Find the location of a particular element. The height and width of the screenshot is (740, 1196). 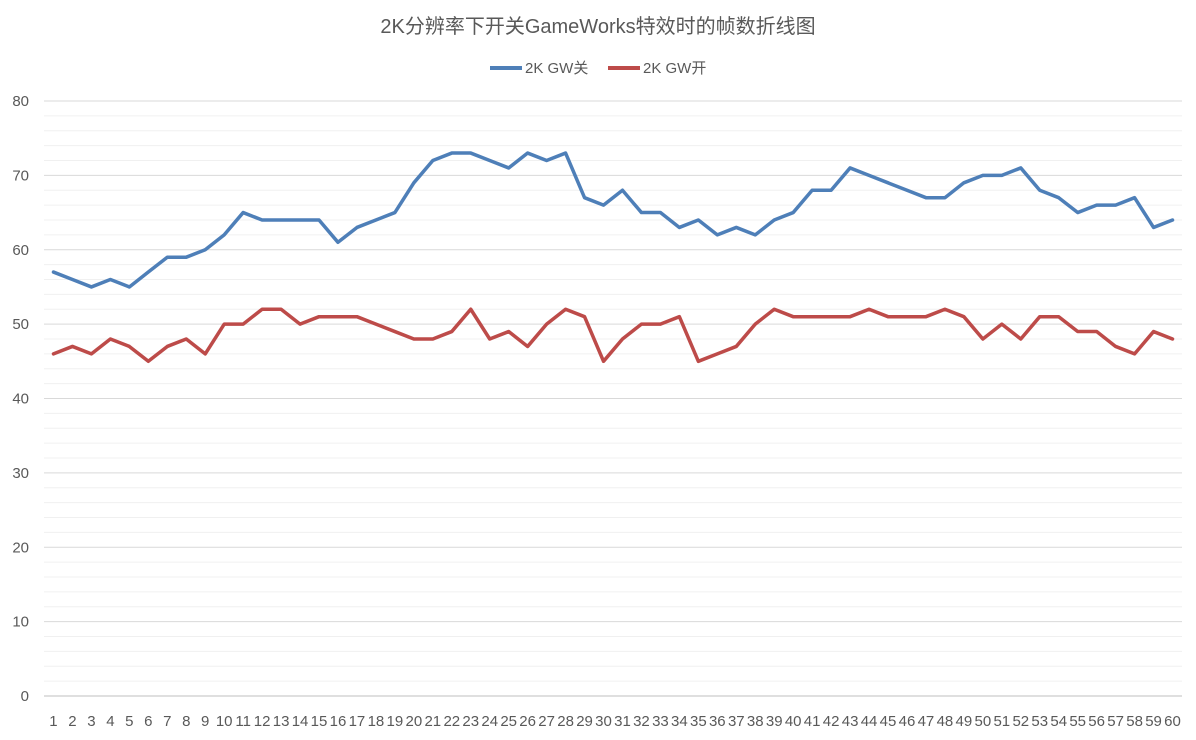

x-tick-label: 33 is located at coordinates (660, 721).